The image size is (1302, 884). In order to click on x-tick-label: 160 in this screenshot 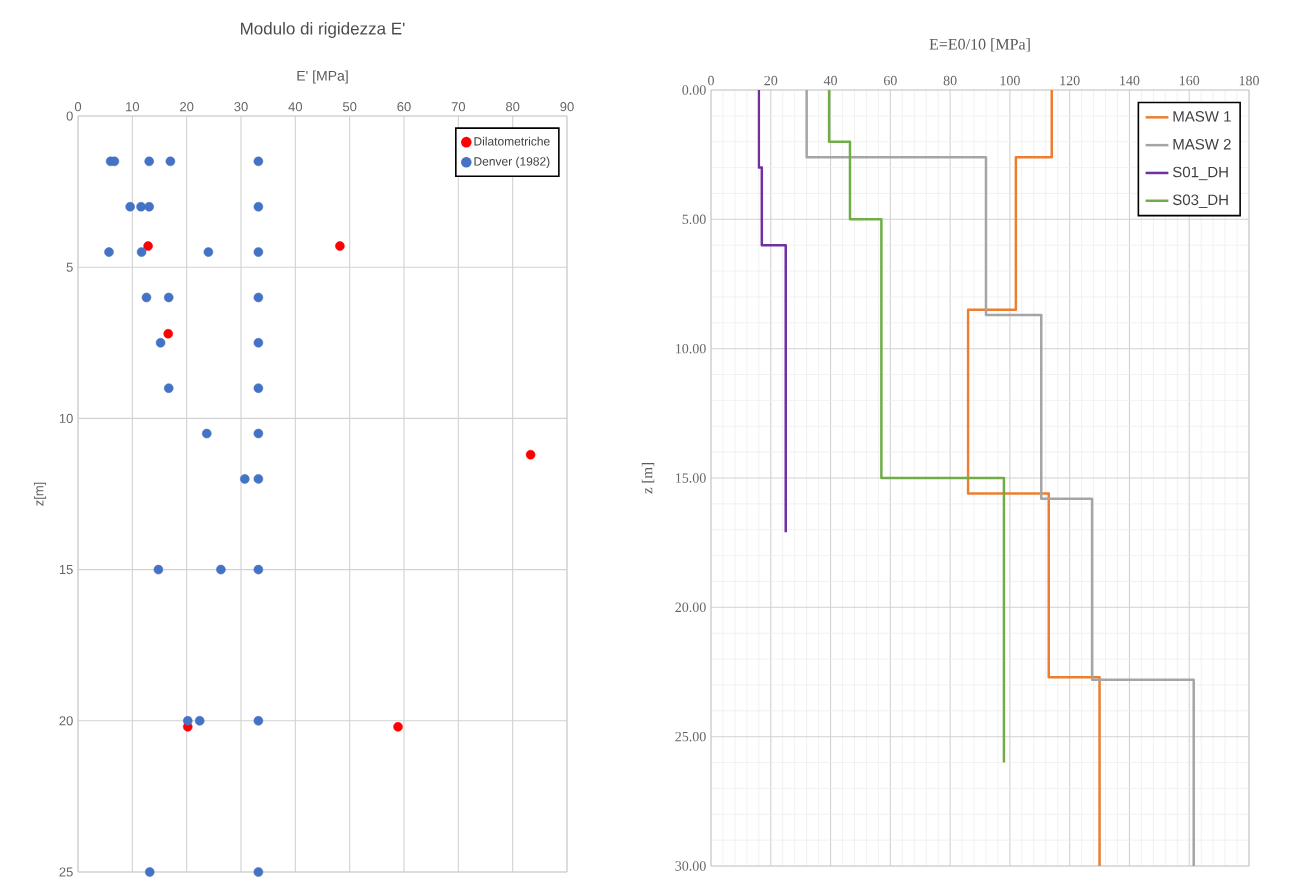, I will do `click(1189, 80)`.